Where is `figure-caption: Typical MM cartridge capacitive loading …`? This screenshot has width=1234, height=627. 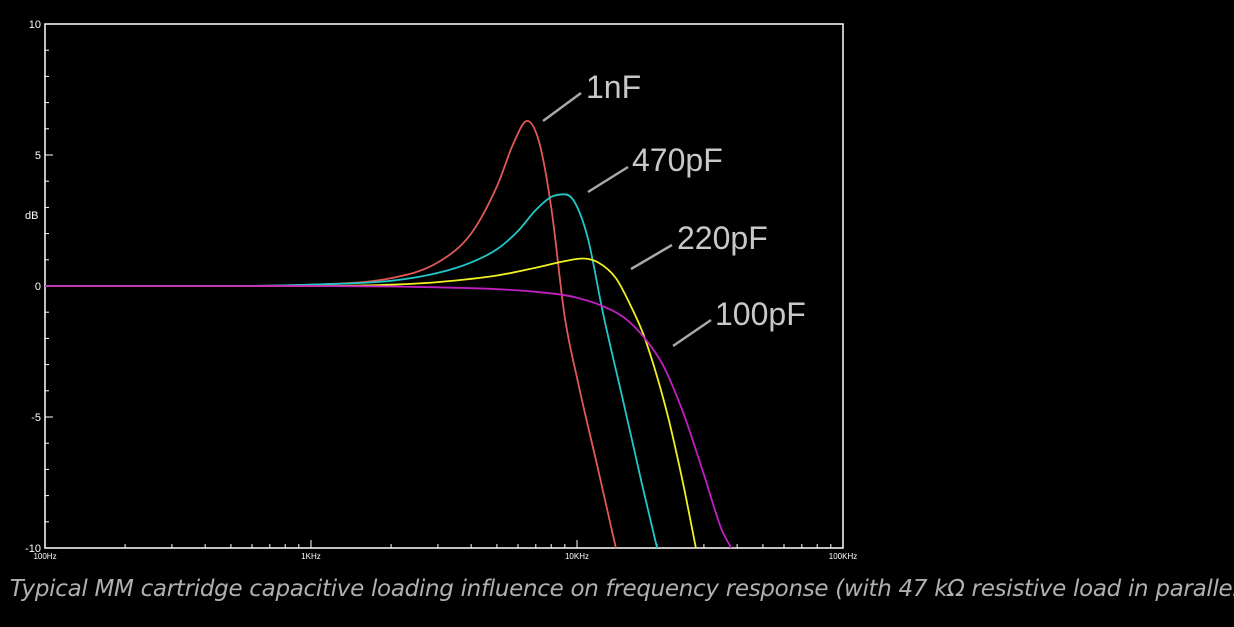
figure-caption: Typical MM cartridge capacitive loading … is located at coordinates (621, 589).